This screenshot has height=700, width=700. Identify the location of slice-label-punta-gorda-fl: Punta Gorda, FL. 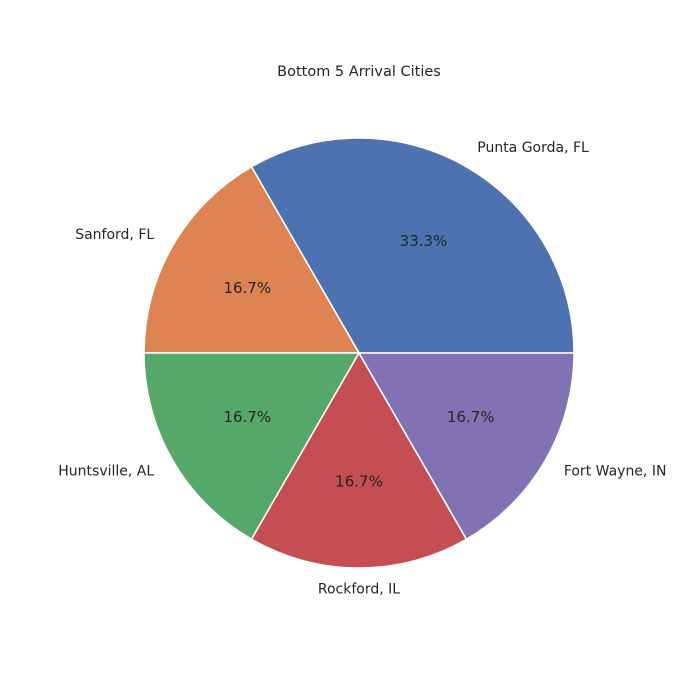
(533, 148).